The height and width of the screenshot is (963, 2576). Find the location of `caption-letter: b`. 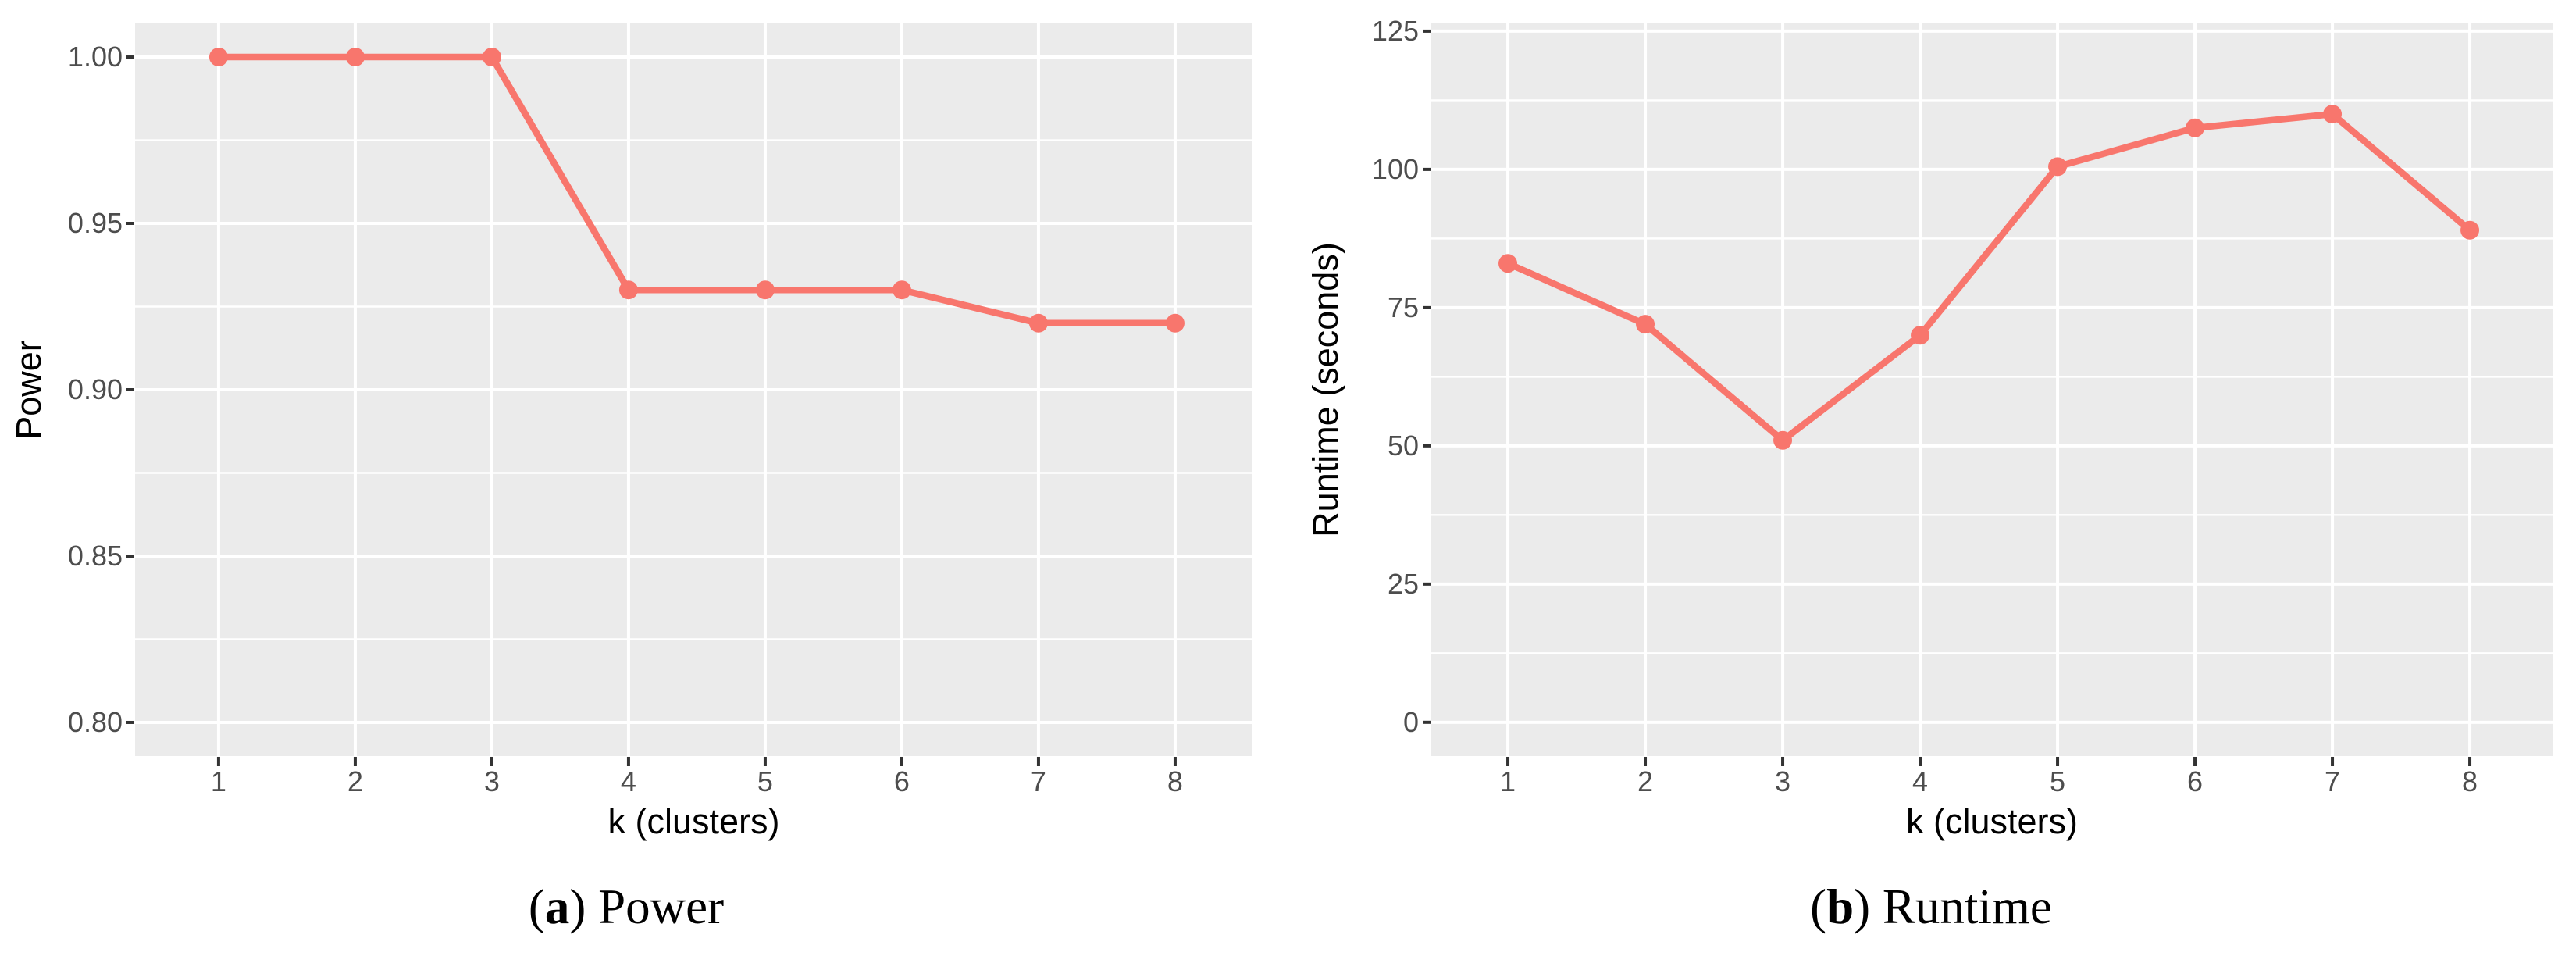

caption-letter: b is located at coordinates (1840, 906).